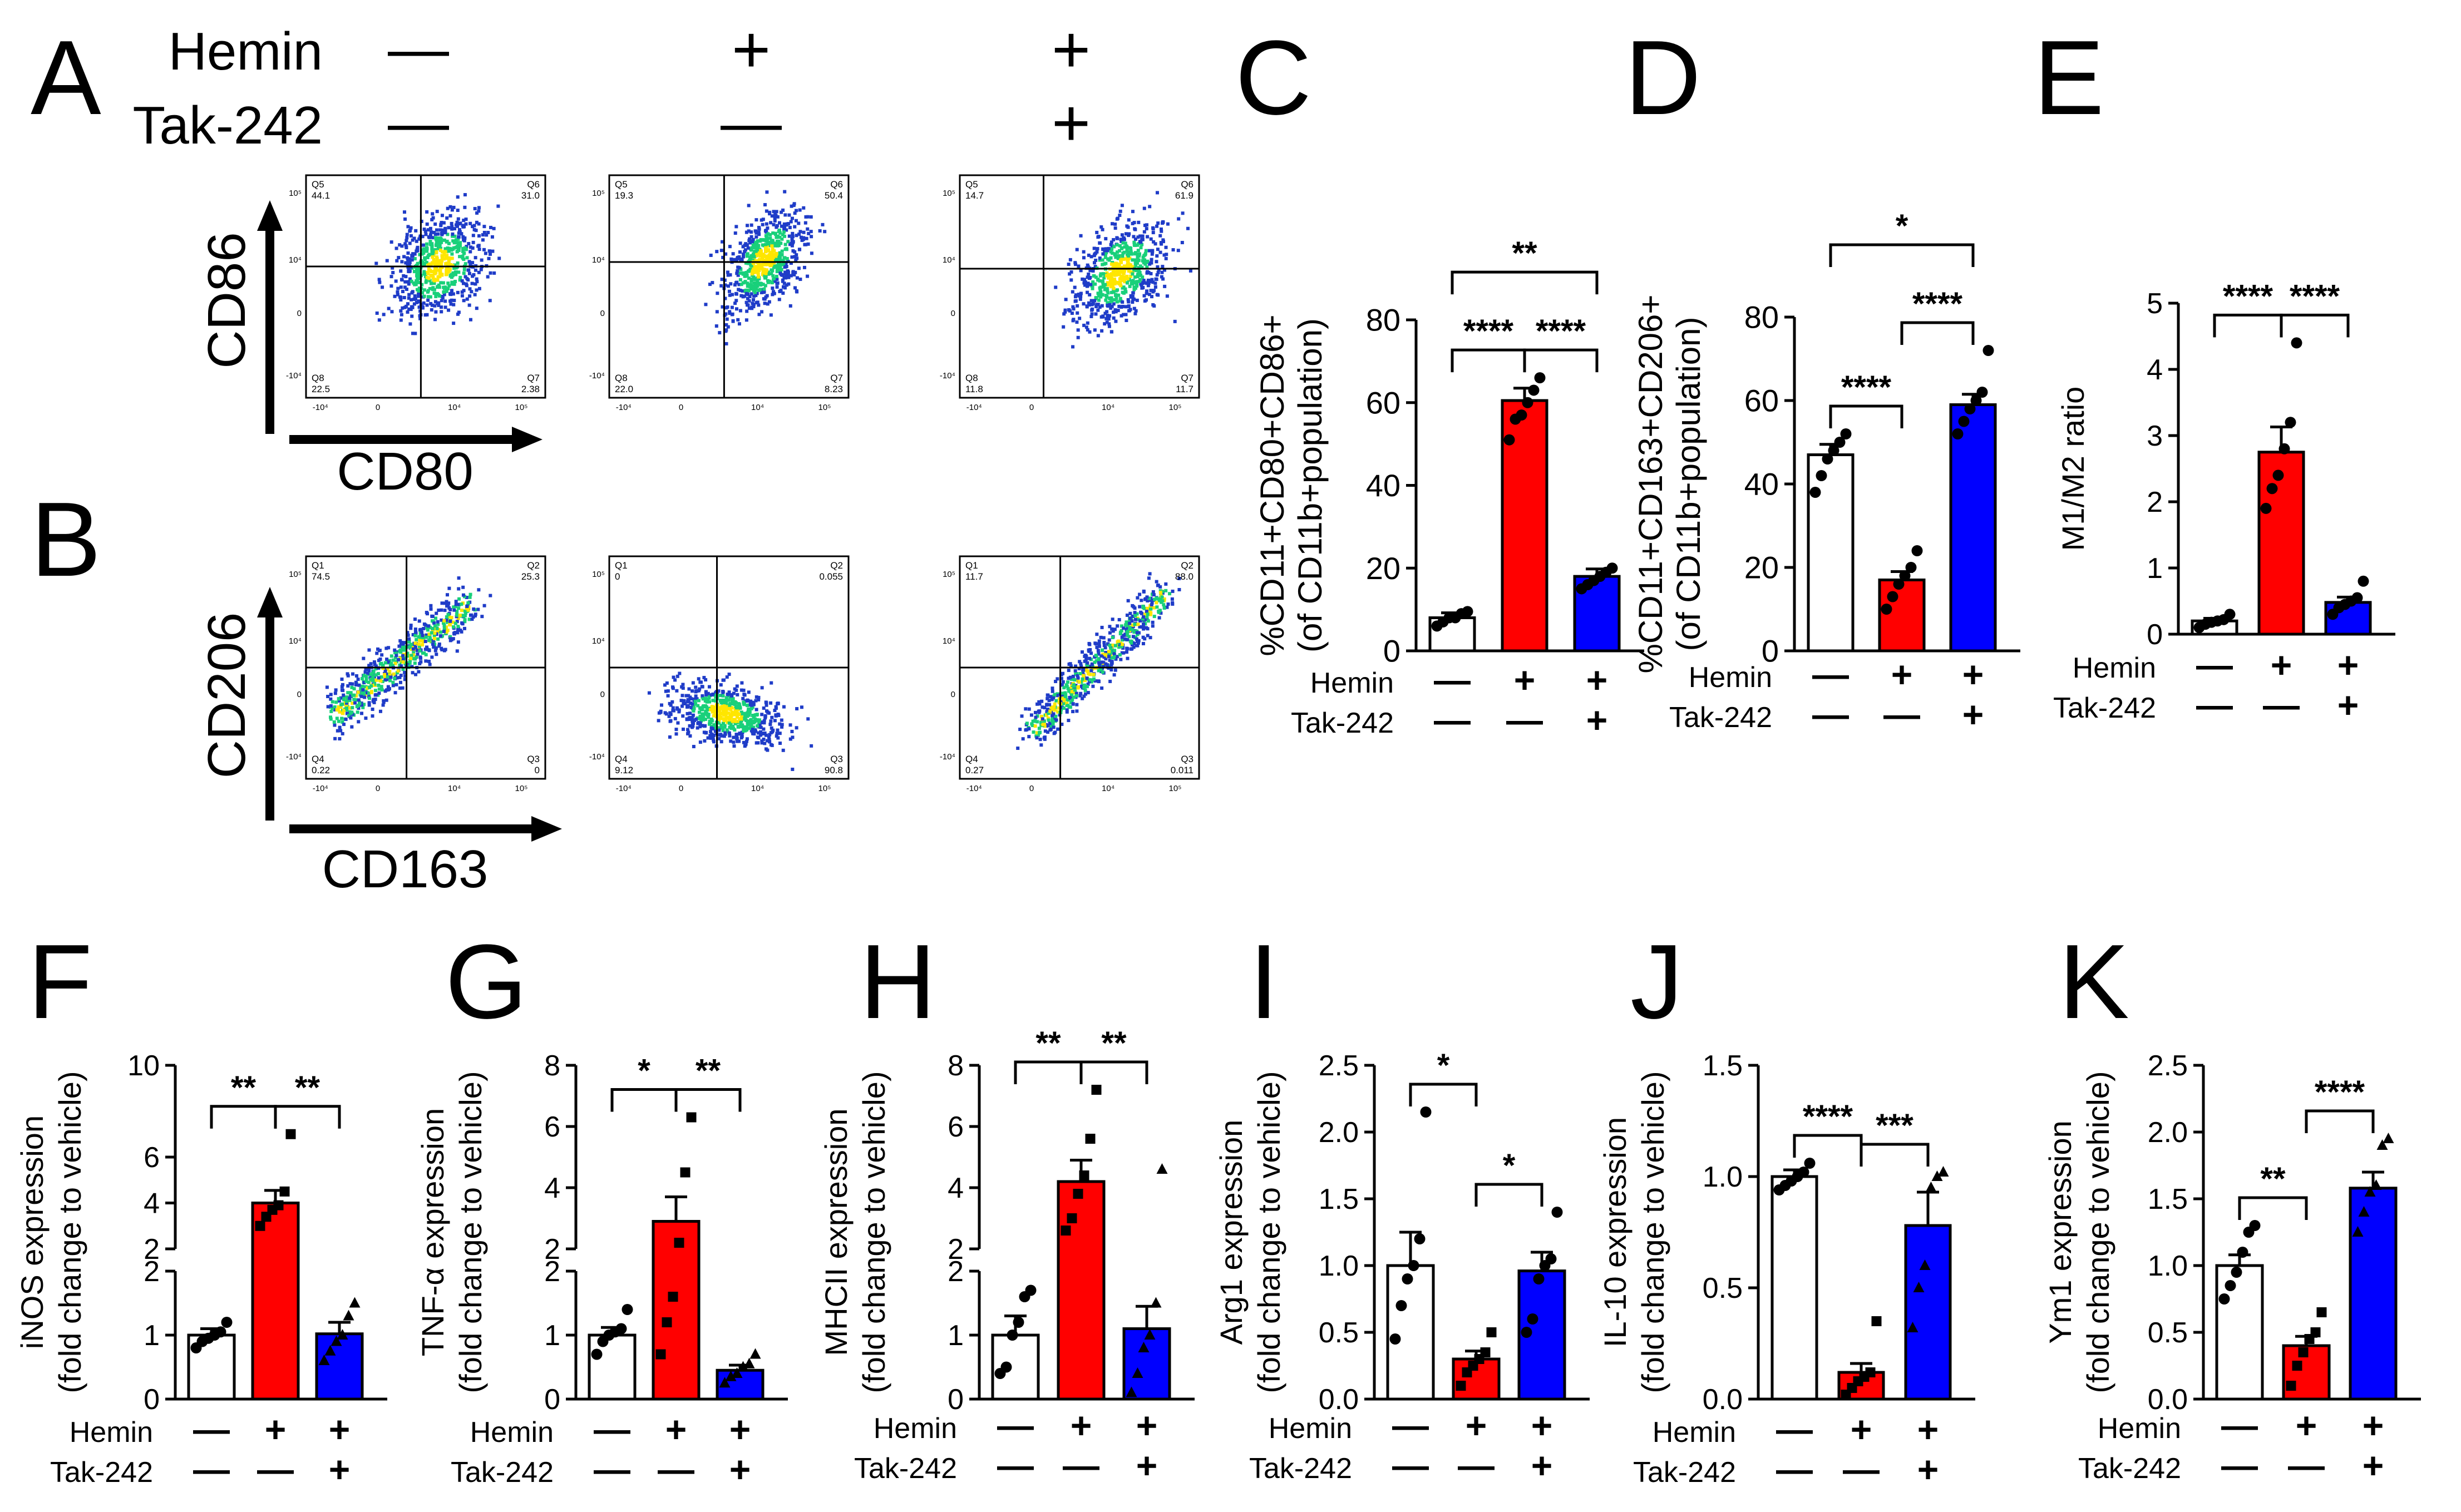 Image resolution: width=2461 pixels, height=1512 pixels. Describe the element at coordinates (321, 389) in the screenshot. I see `quadrant-ll-value: 22.5` at that location.